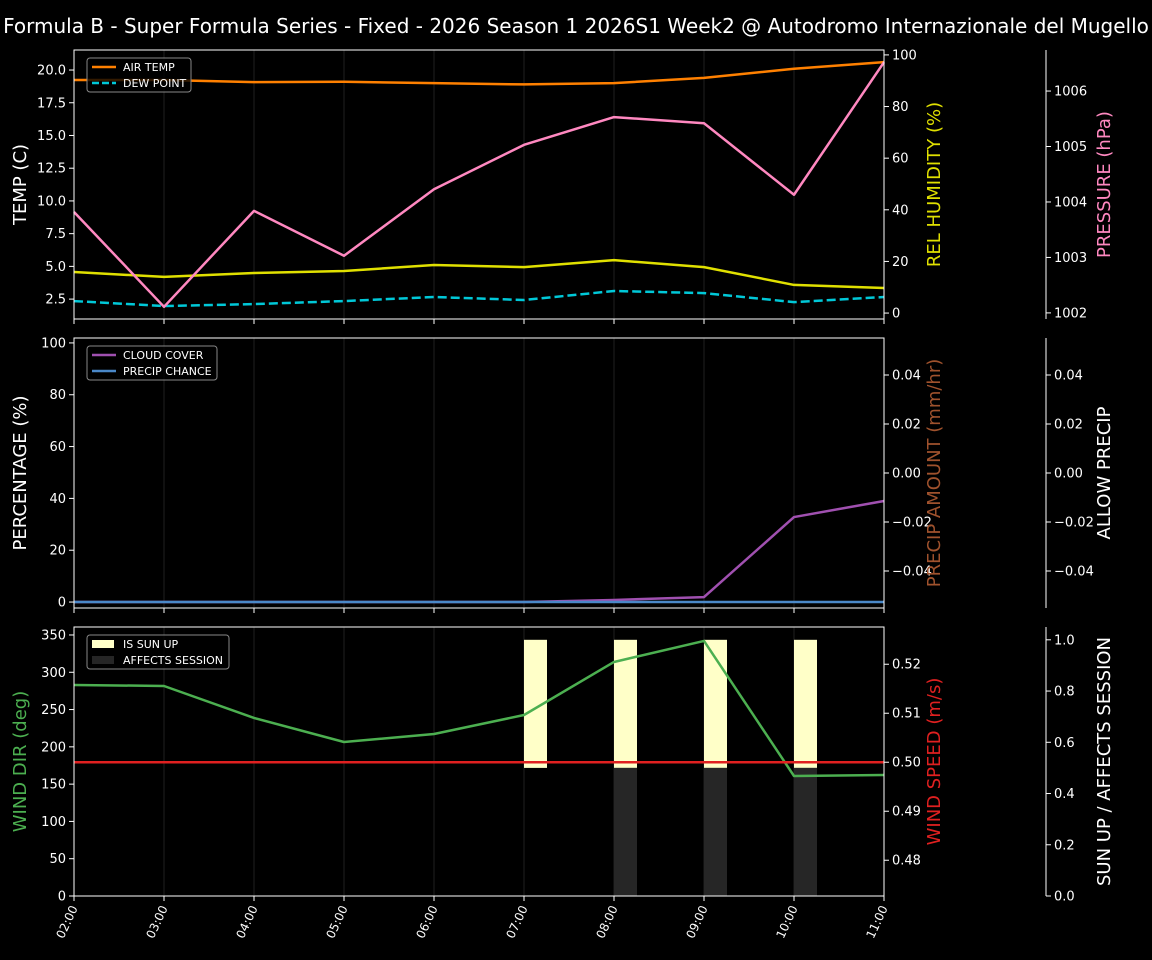 This screenshot has height=960, width=1152. I want to click on right-axis-label: WIND SPEED (m/s), so click(934, 762).